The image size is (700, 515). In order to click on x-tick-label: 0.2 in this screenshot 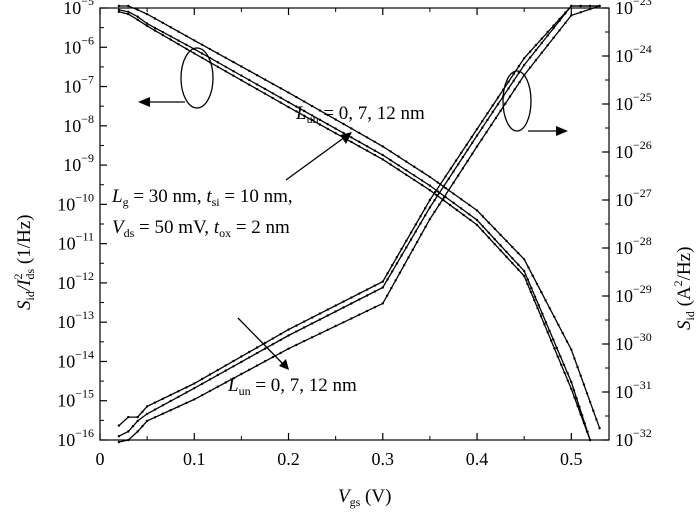, I will do `click(288, 459)`.